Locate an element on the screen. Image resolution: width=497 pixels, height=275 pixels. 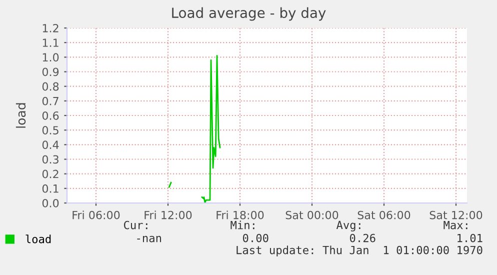
y-axis-title: load is located at coordinates (21, 115).